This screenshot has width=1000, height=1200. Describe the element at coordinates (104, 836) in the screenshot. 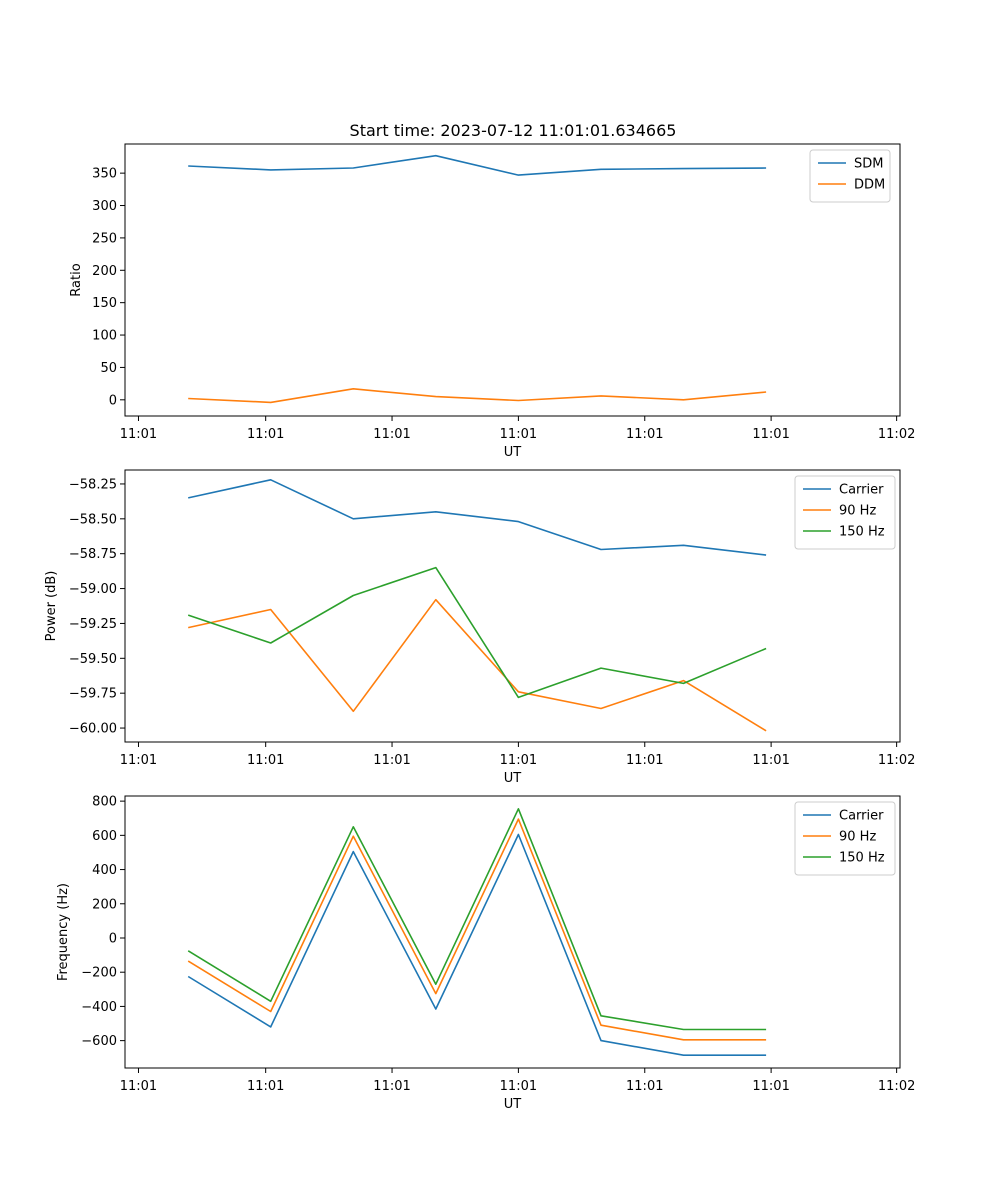

I see `y-tick-label: 600` at that location.